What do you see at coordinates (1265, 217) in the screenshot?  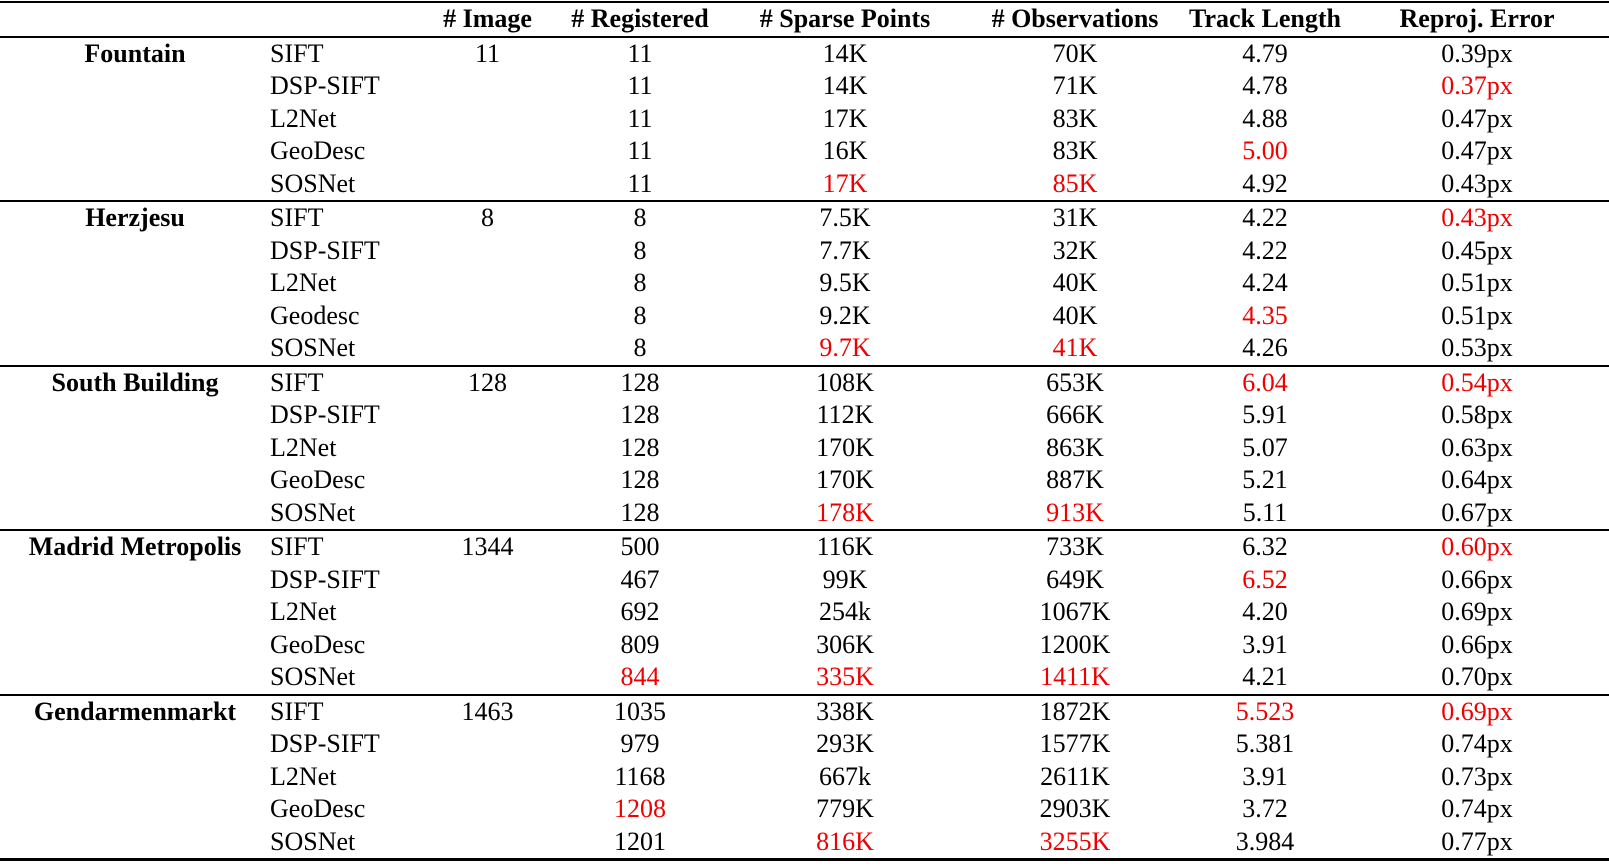 I see `cell-track-length: 4.22` at bounding box center [1265, 217].